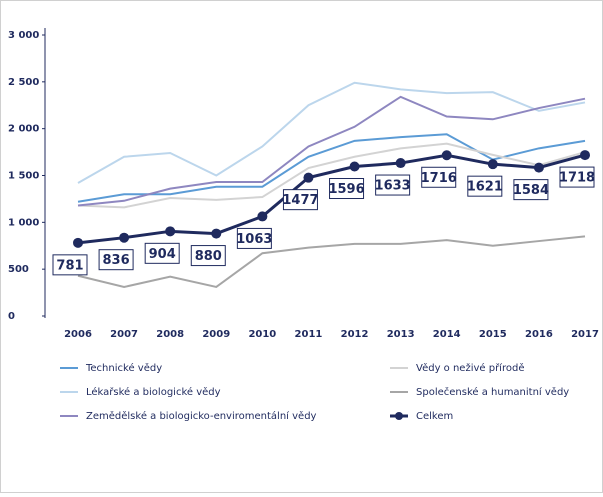 This screenshot has width=603, height=497. I want to click on x-tick-label: 2006, so click(78, 334).